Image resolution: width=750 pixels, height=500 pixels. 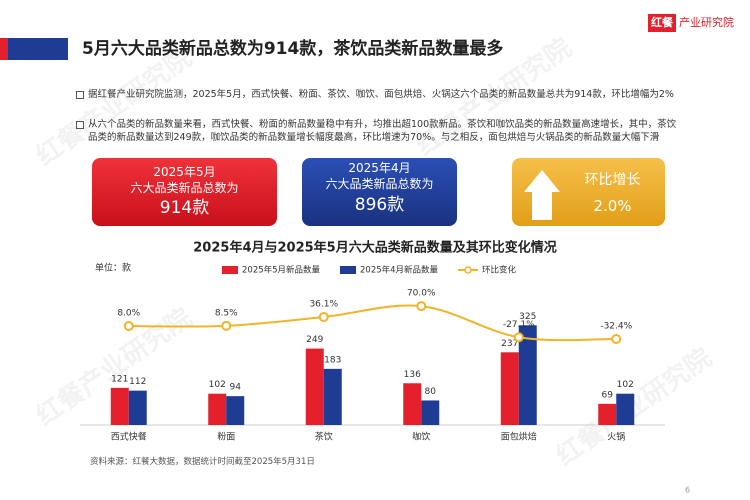 What do you see at coordinates (114, 107) in the screenshot?
I see `watermark: 红餐产业研究院` at bounding box center [114, 107].